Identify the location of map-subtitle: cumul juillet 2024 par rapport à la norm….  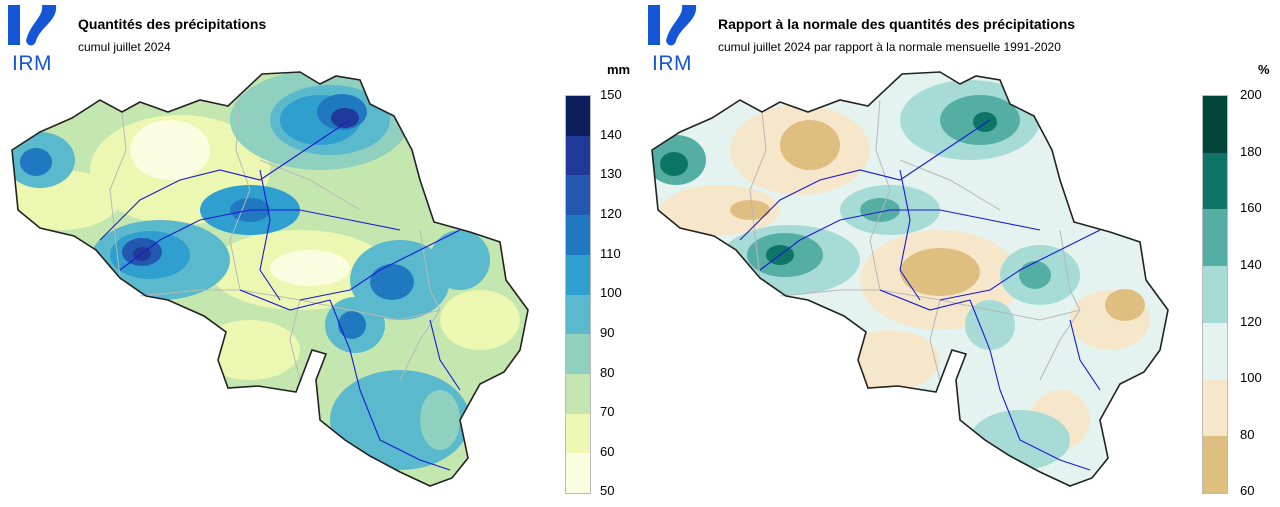
(889, 47).